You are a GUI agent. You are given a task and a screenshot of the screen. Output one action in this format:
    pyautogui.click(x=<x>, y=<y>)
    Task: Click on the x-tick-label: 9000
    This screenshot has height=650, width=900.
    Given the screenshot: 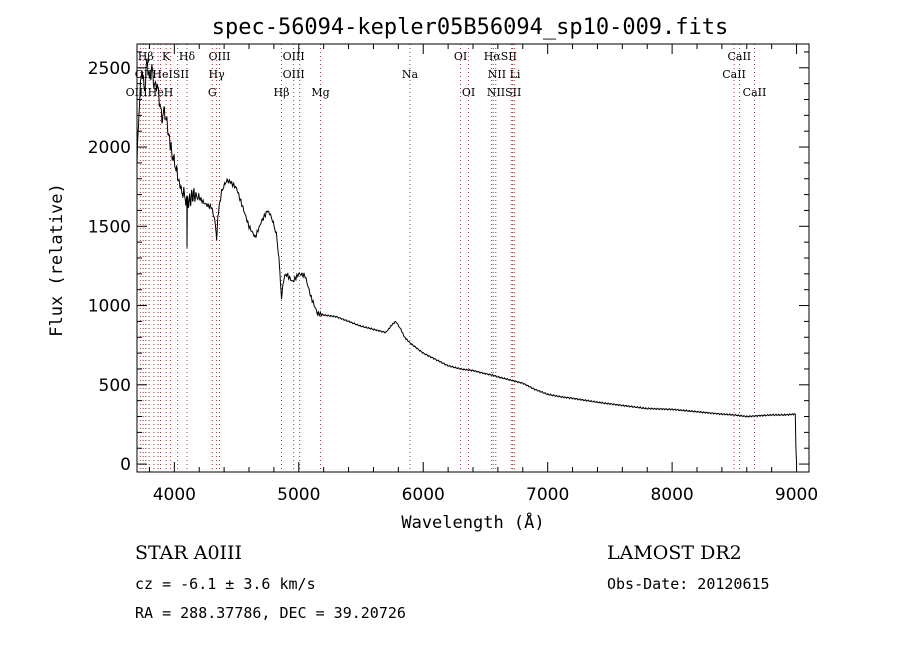 What is the action you would take?
    pyautogui.click(x=796, y=495)
    